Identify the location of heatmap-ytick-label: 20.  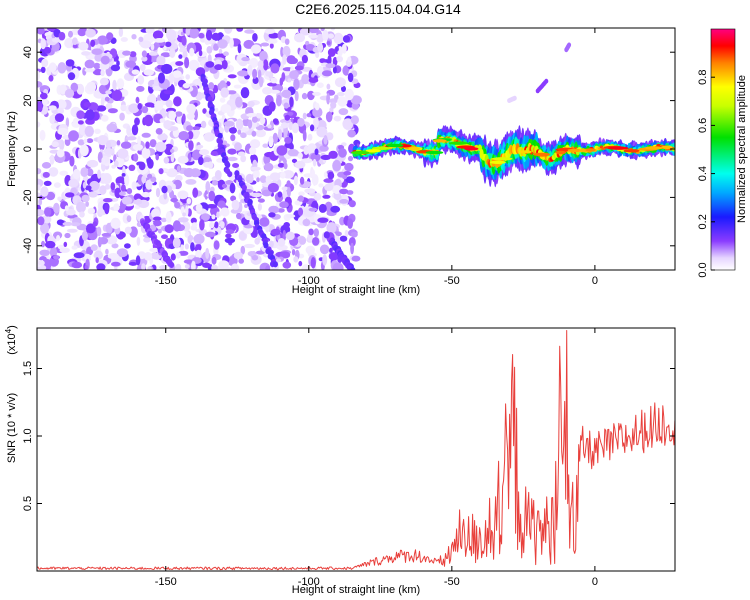
(28, 100).